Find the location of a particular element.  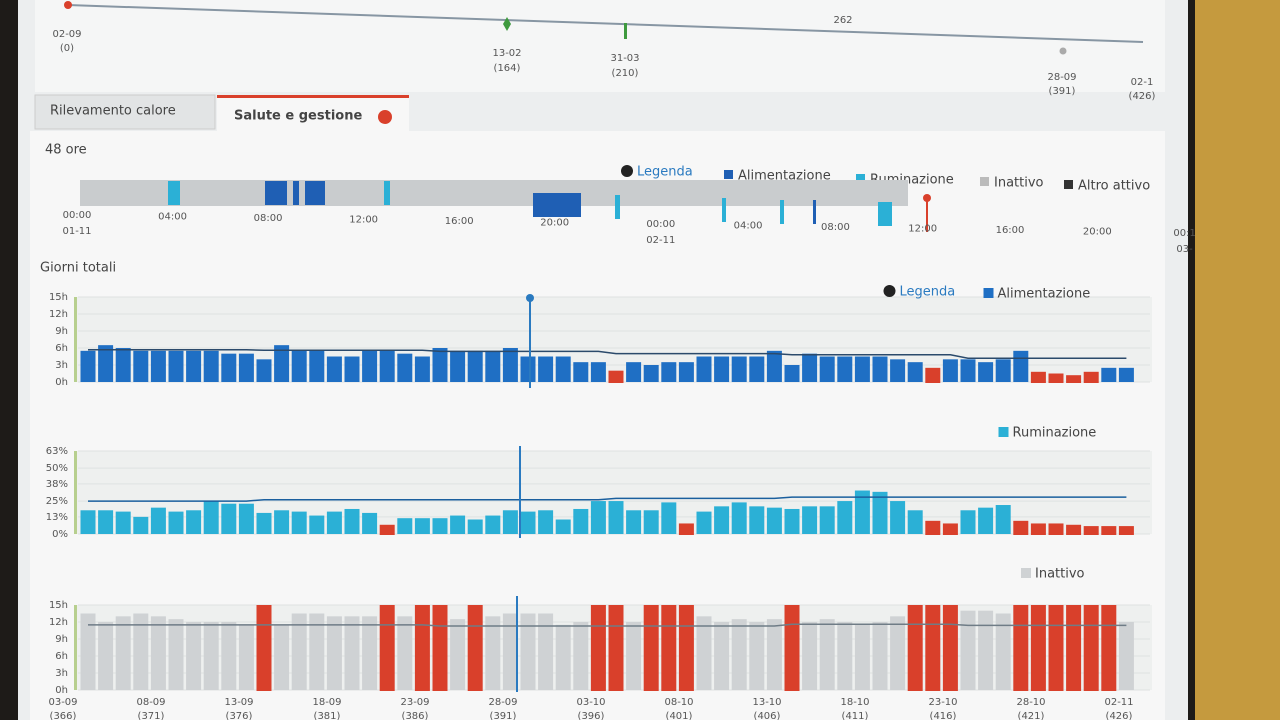

marker-tick is located at coordinates (625, 31).